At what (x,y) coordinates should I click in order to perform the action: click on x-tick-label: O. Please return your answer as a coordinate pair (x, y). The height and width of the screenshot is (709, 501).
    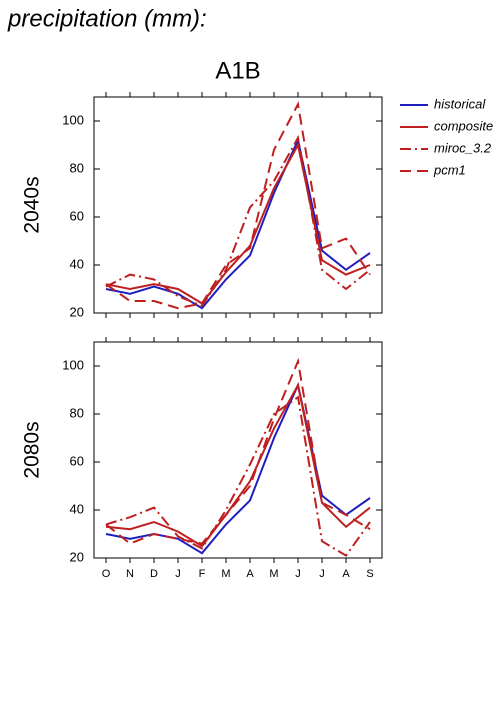
    Looking at the image, I should click on (106, 574).